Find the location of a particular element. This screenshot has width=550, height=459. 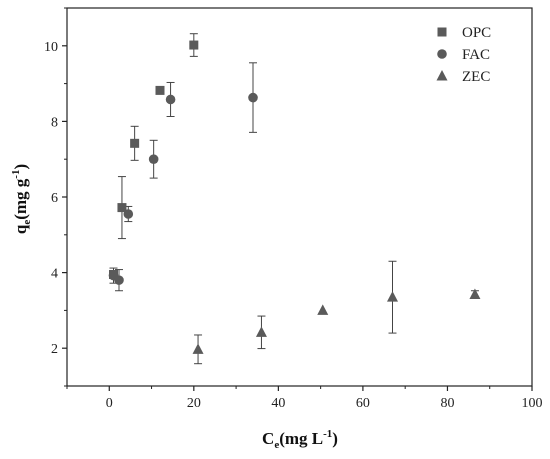

y-tick-label: 2 is located at coordinates (54, 349).